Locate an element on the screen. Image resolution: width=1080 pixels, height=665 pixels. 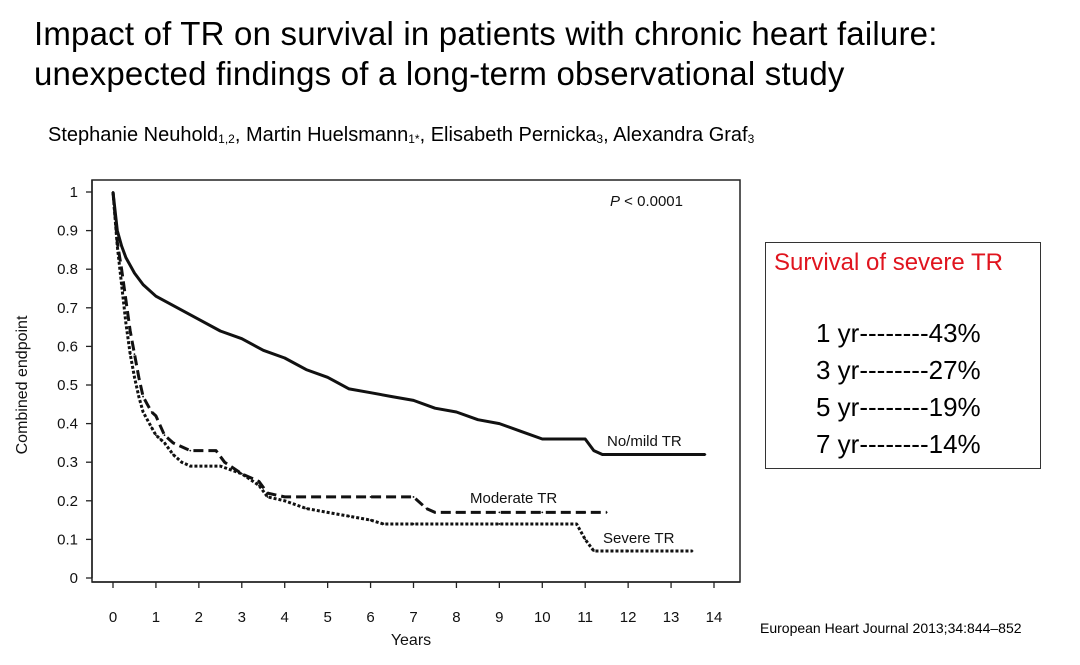
p-value-annotation: P < 0.0001 is located at coordinates (646, 201).